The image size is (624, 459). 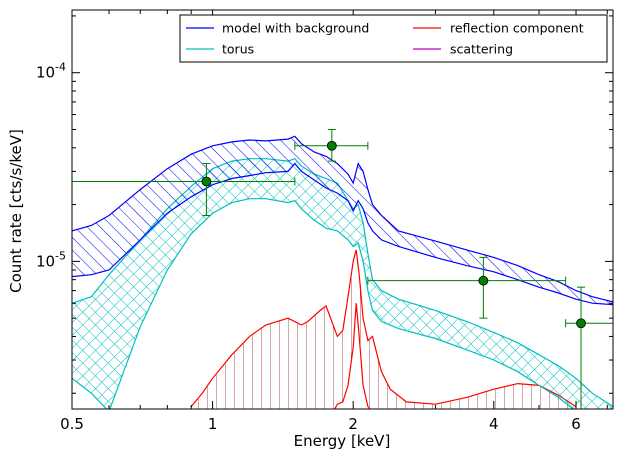 I want to click on x-tick-label: 1, so click(x=213, y=424).